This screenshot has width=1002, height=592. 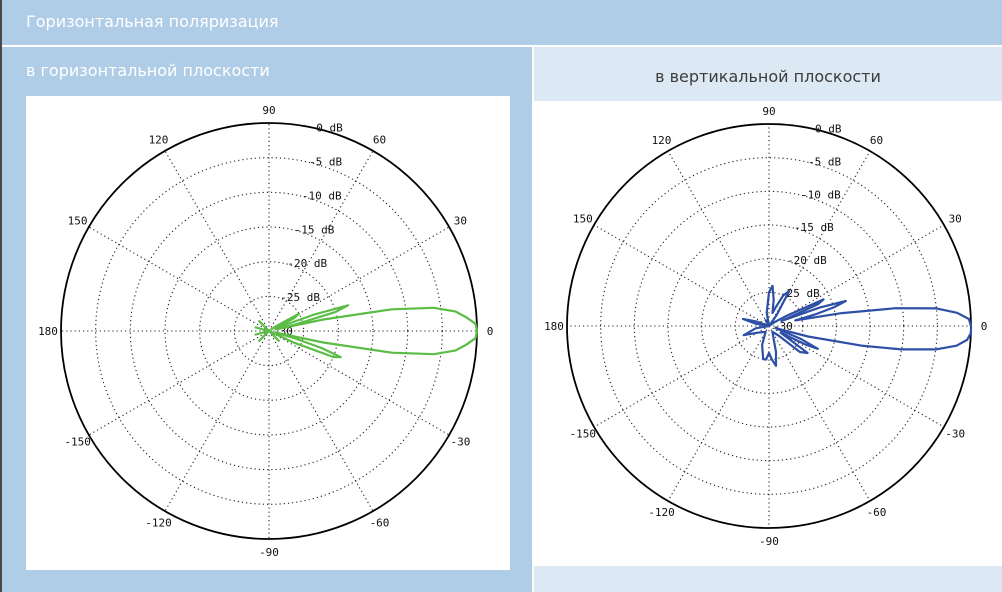 I want to click on window-left-edge, so click(x=1, y=296).